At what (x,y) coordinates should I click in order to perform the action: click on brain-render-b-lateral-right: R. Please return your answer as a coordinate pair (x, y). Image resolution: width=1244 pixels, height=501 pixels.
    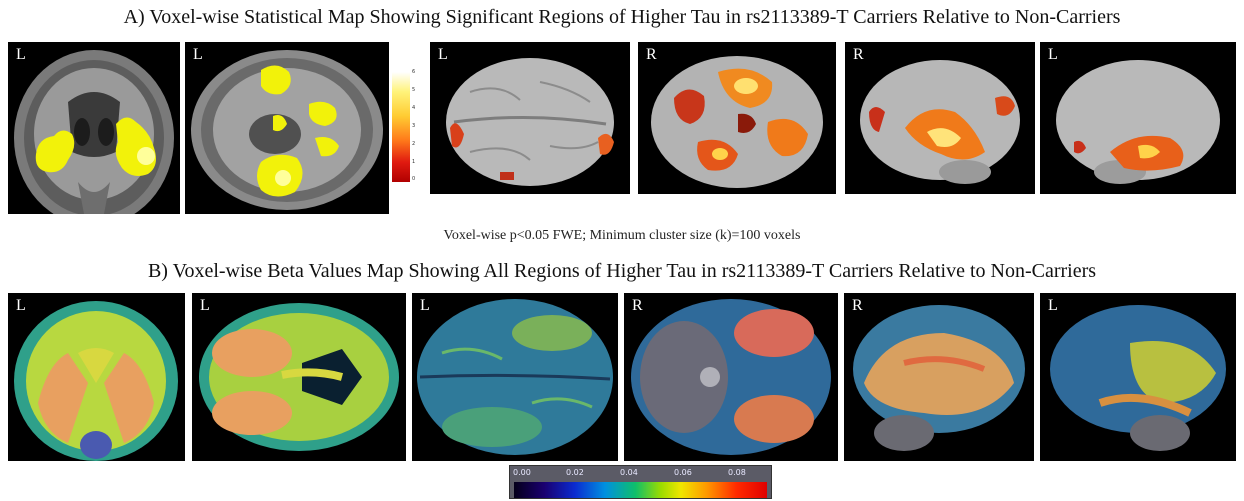
    Looking at the image, I should click on (939, 377).